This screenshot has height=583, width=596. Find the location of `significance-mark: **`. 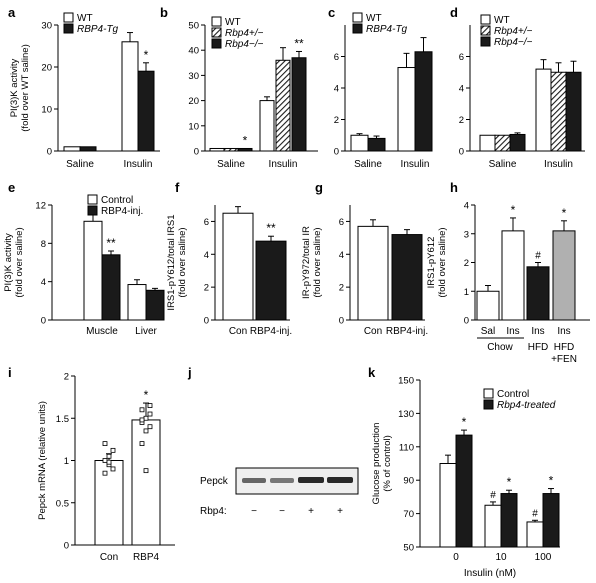

significance-mark: ** is located at coordinates (271, 228).